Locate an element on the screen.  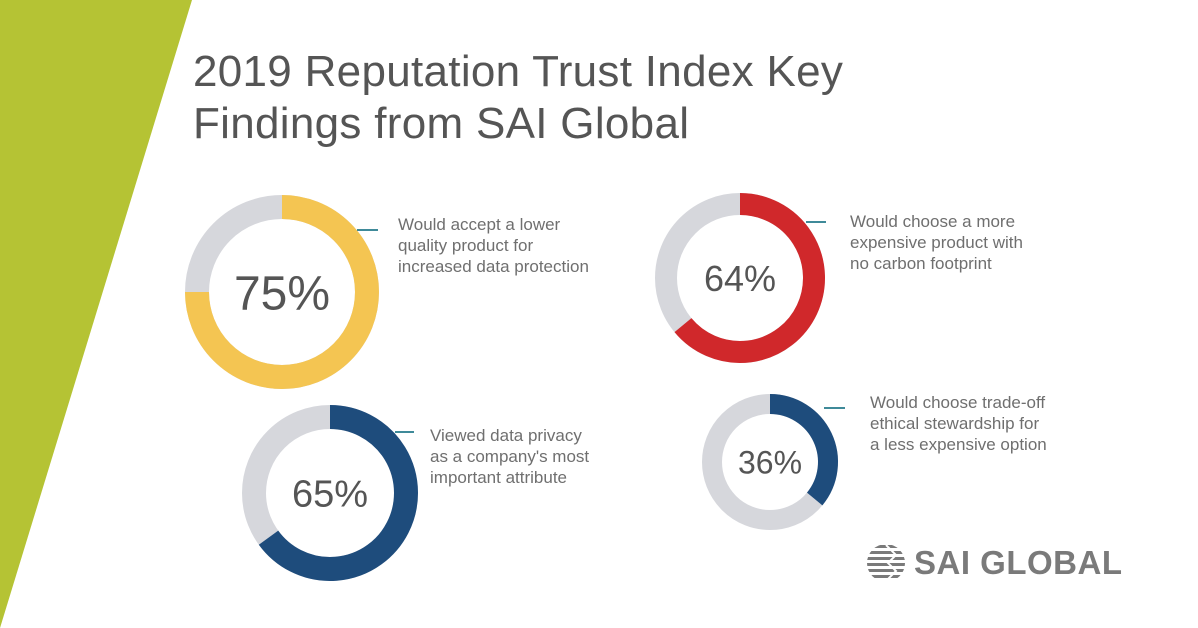
title-line-1: 2019 Reputation Trust Index Key is located at coordinates (518, 71).